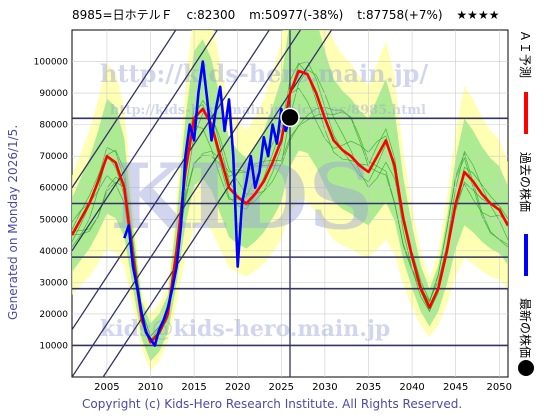 The image size is (560, 420). Describe the element at coordinates (53, 126) in the screenshot. I see `y-tick-label: 80000` at that location.